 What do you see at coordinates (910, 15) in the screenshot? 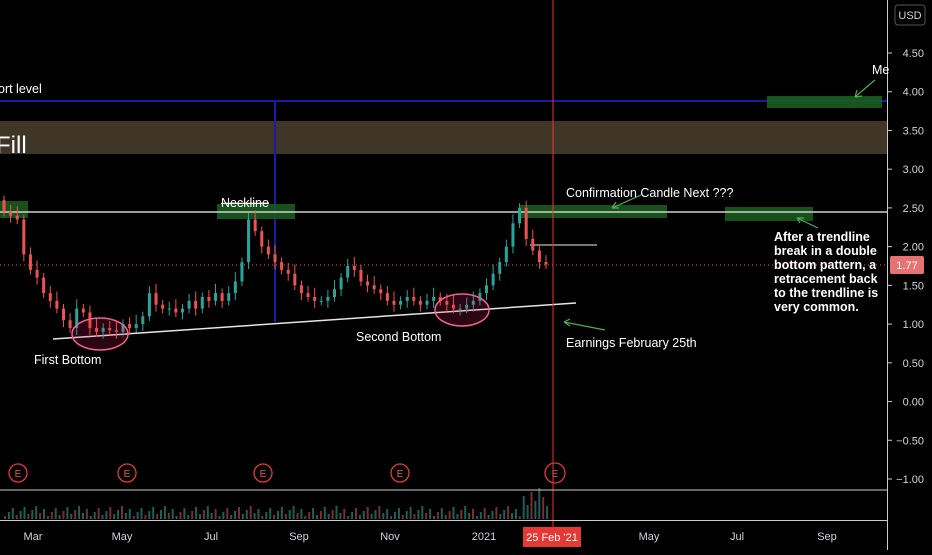
I see `currency-button` at bounding box center [910, 15].